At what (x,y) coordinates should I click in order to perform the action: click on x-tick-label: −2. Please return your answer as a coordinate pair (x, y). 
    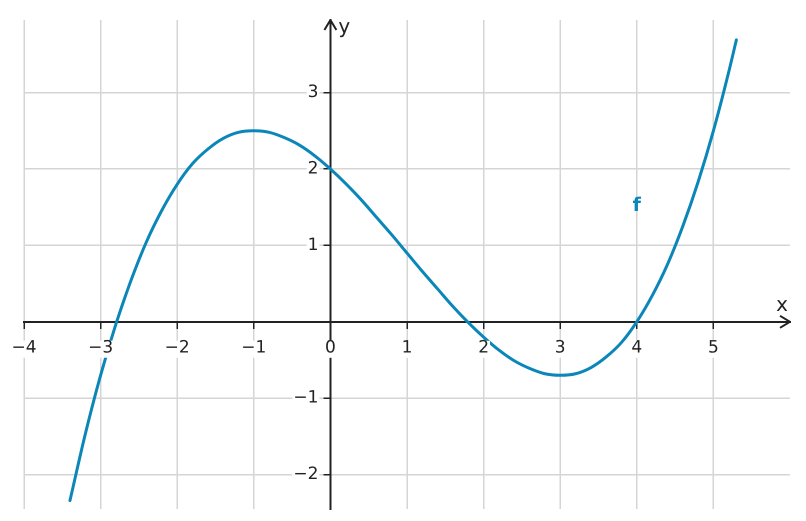
    Looking at the image, I should click on (177, 348).